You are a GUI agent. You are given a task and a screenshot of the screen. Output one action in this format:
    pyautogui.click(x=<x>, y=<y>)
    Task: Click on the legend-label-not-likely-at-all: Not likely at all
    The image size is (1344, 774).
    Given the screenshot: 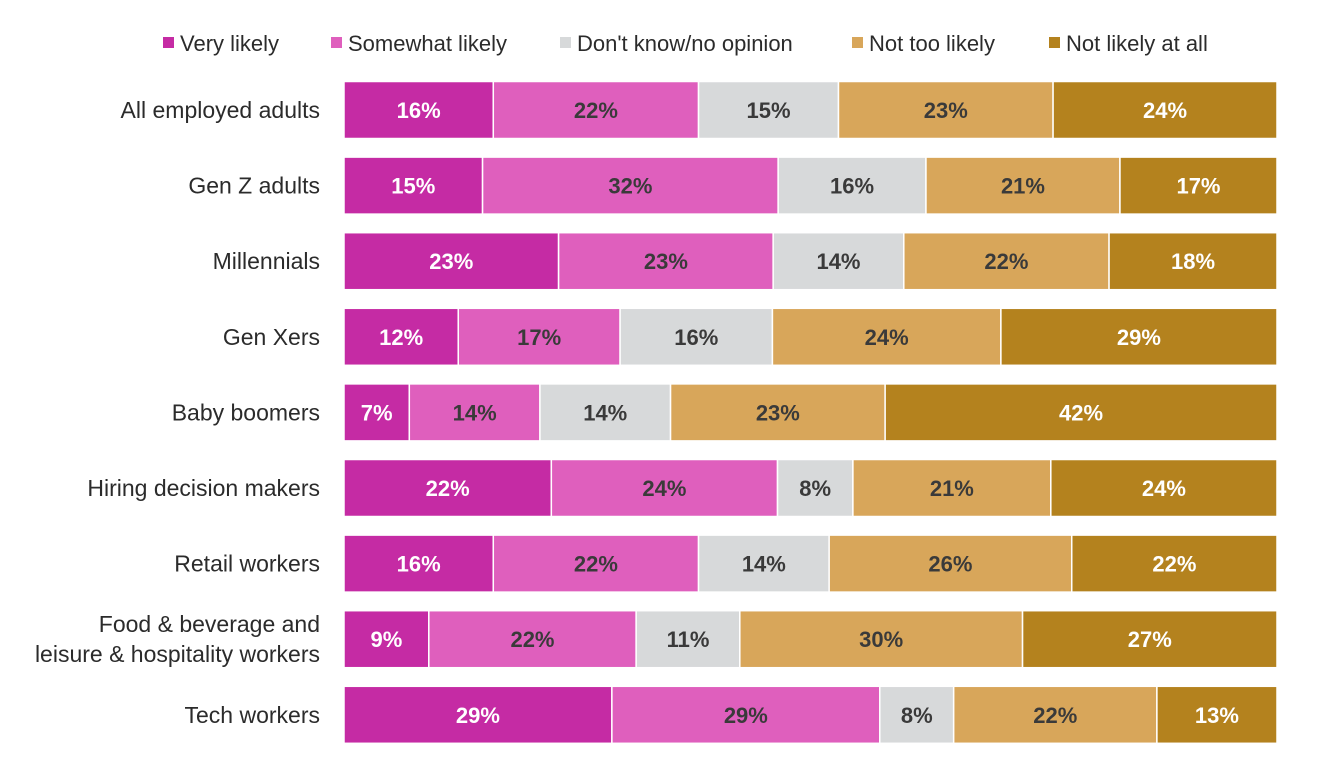 What is the action you would take?
    pyautogui.click(x=1137, y=43)
    